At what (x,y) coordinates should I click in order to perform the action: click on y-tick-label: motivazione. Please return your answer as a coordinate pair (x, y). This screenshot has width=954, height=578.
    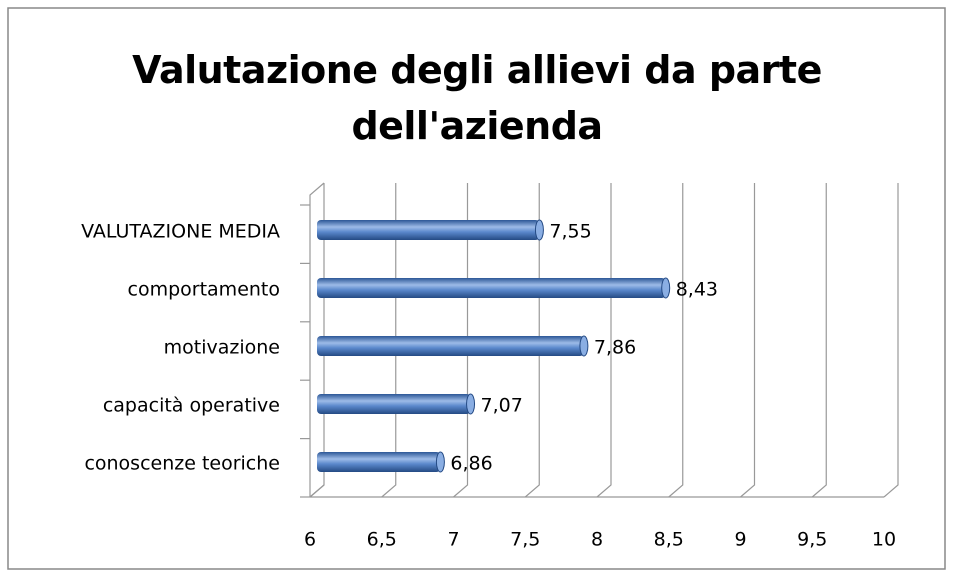
    Looking at the image, I should click on (222, 348).